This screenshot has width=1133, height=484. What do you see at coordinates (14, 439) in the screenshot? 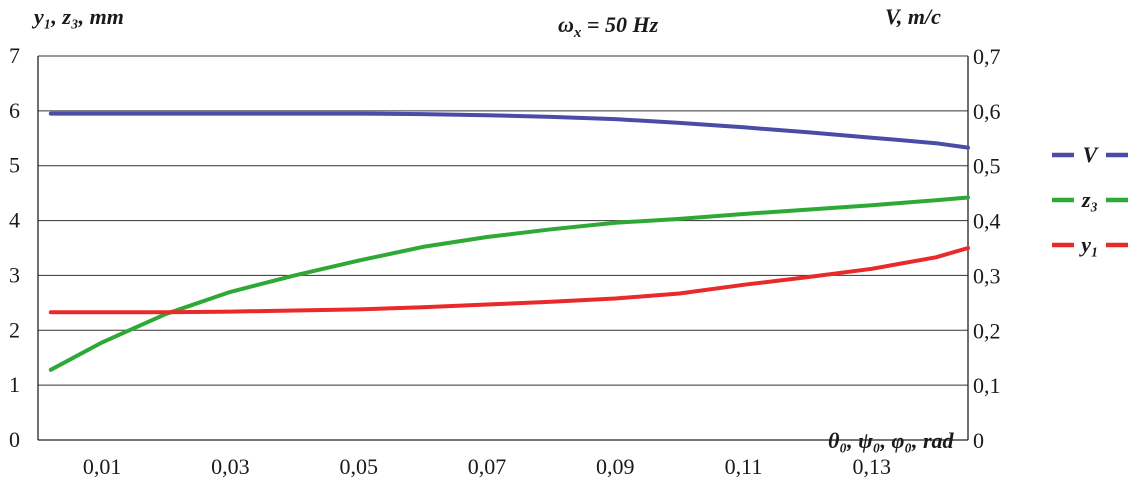
I see `y-left-tick-label: 0` at bounding box center [14, 439].